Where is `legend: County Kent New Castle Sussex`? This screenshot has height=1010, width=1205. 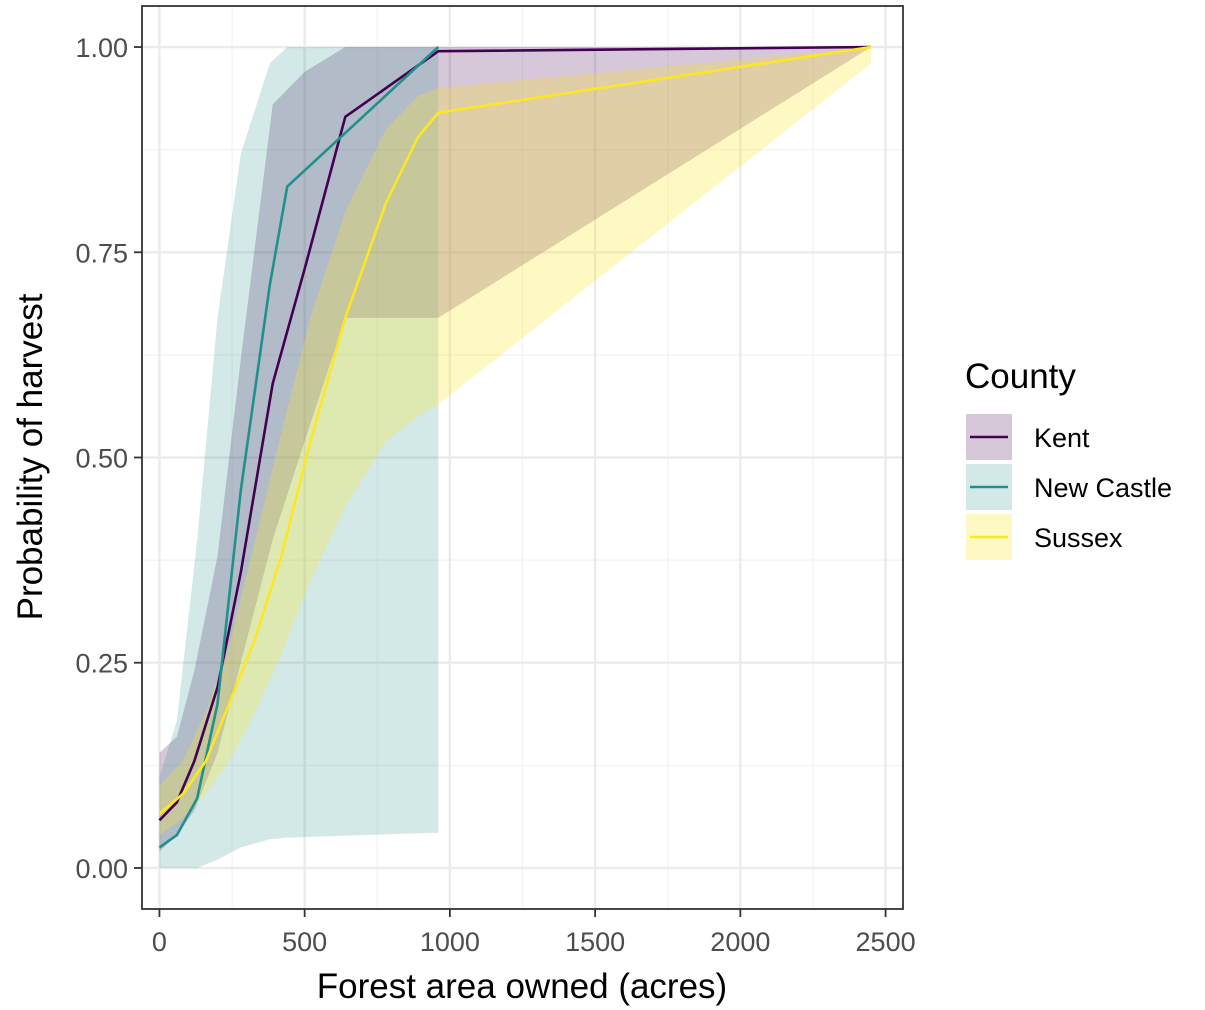 legend: County Kent New Castle Sussex is located at coordinates (1068, 458).